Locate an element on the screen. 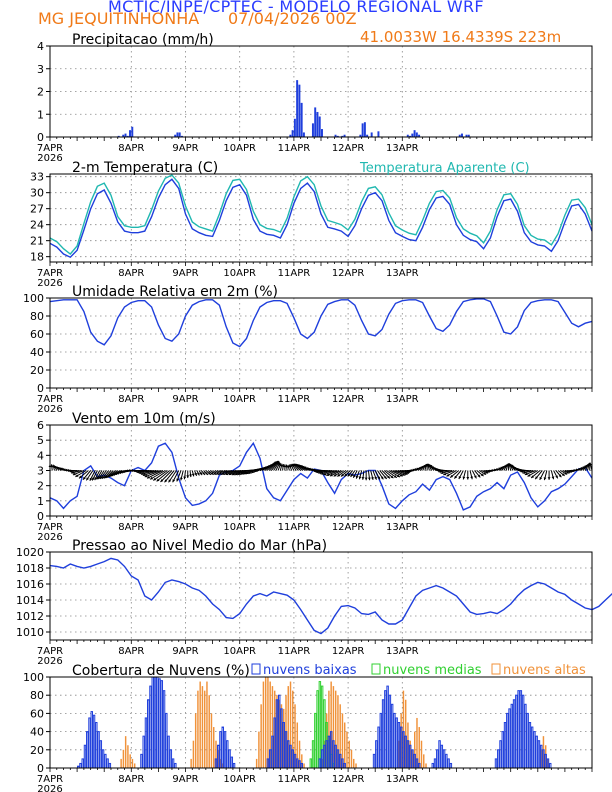  y-tick-label: 1010 is located at coordinates (30, 632).